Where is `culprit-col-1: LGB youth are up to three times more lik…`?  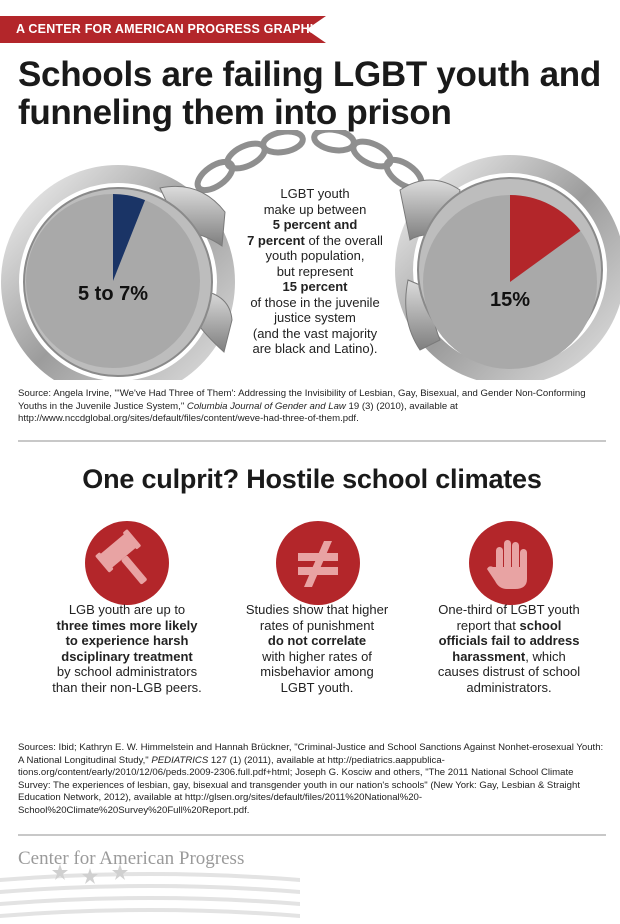 culprit-col-1: LGB youth are up to three times more lik… is located at coordinates (127, 648).